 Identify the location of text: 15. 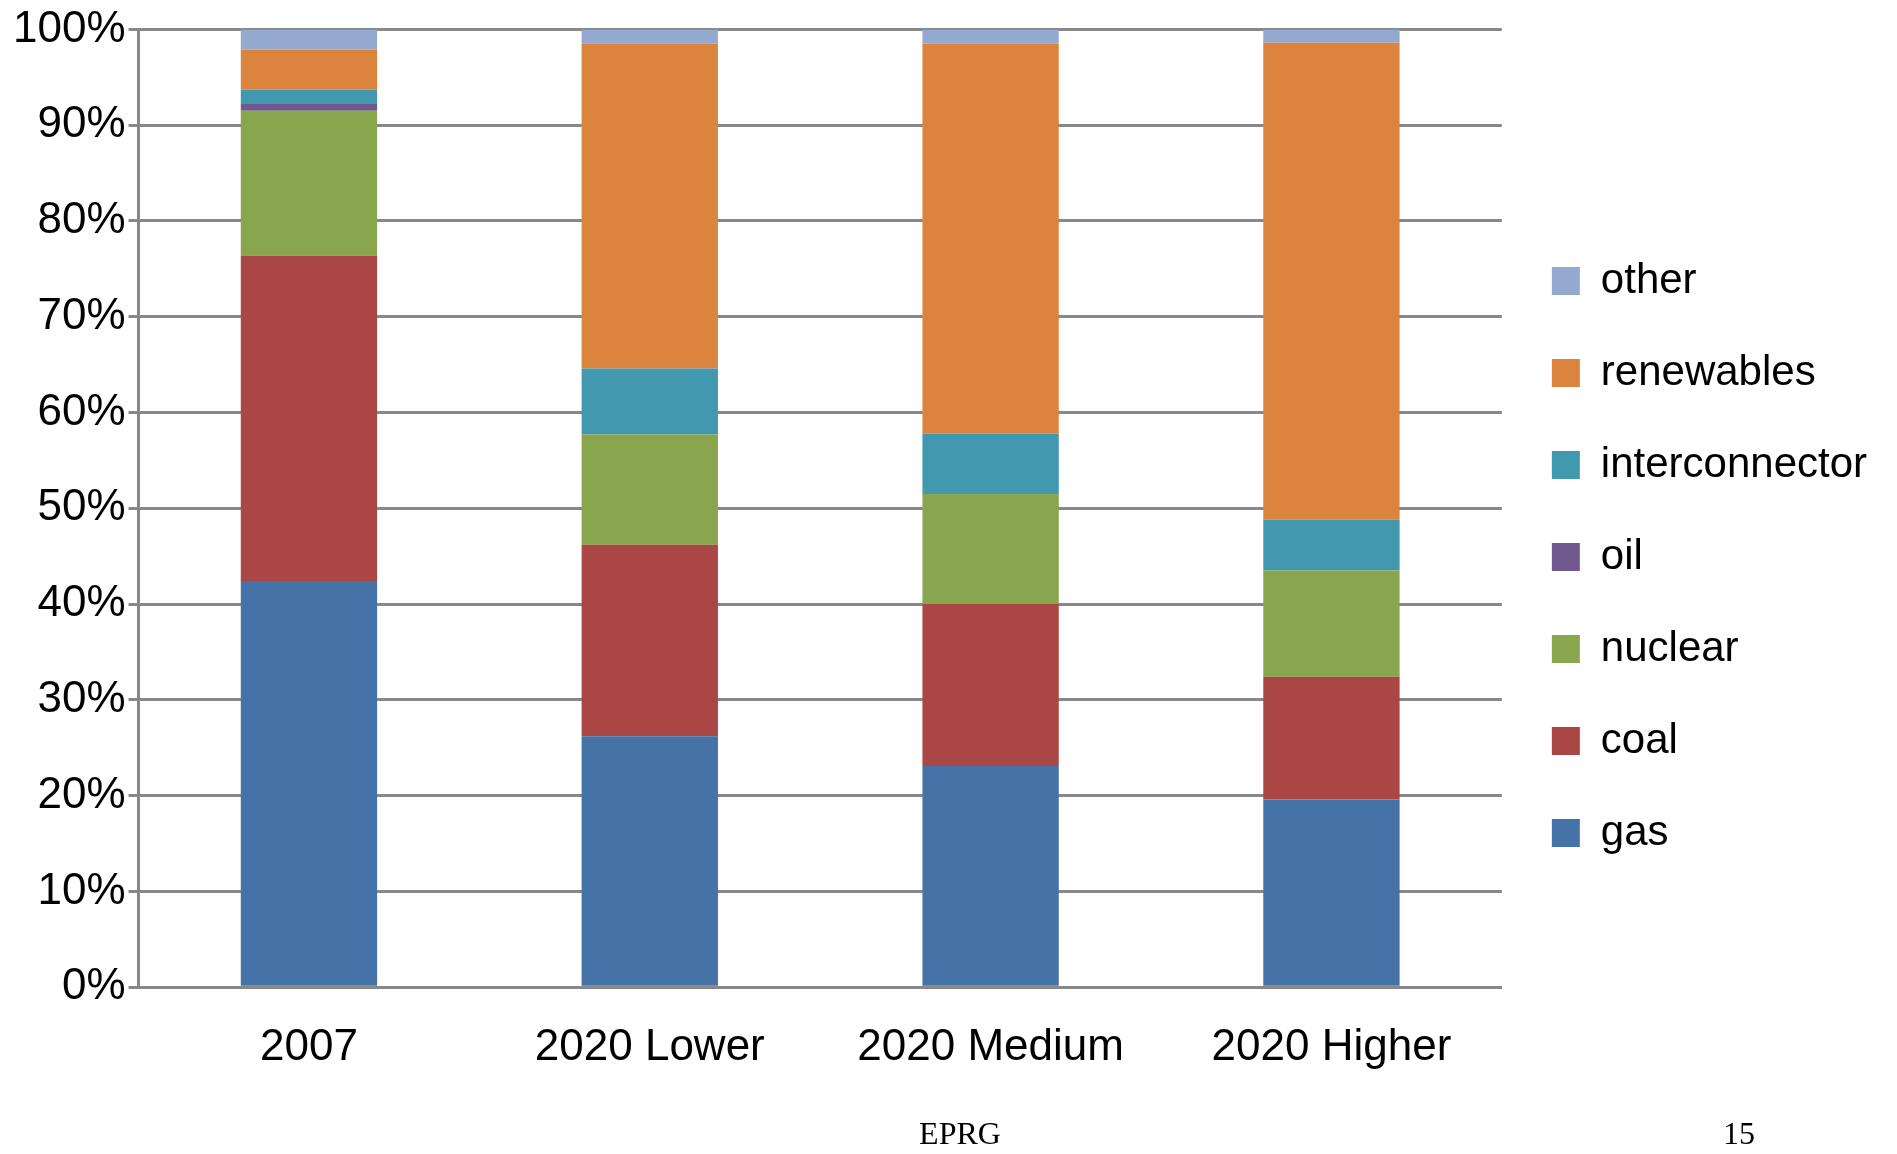
(1739, 1133).